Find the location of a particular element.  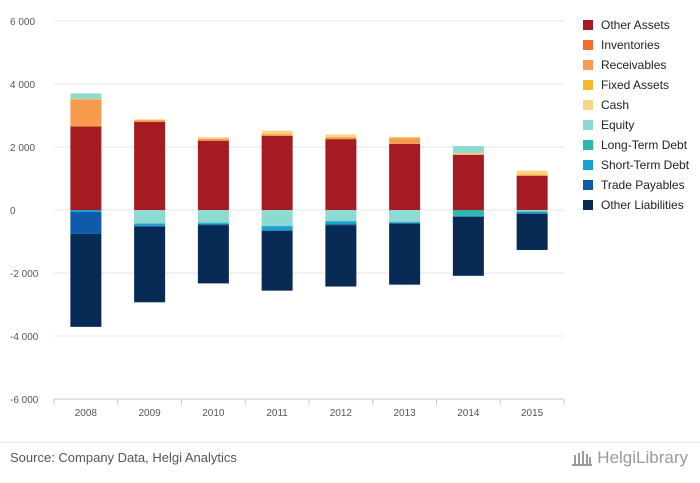

bar-segment-long-term-debt-2011 is located at coordinates (277, 226).